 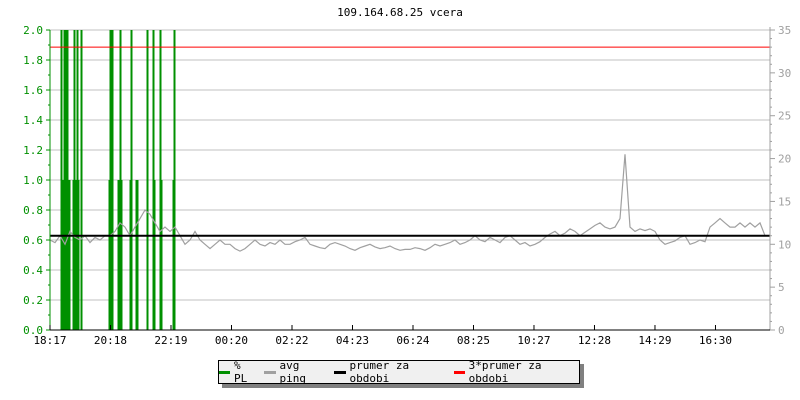 What do you see at coordinates (340, 372) in the screenshot?
I see `legend-swatch-mean` at bounding box center [340, 372].